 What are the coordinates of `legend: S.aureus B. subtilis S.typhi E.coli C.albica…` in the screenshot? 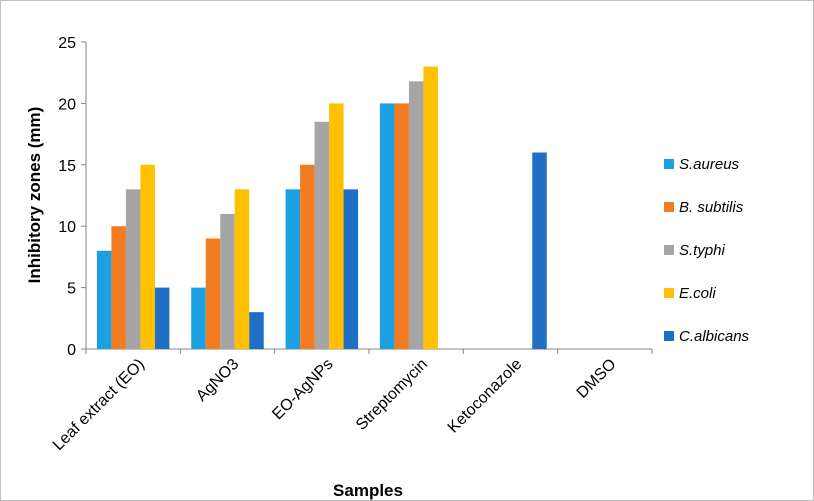 It's located at (707, 250).